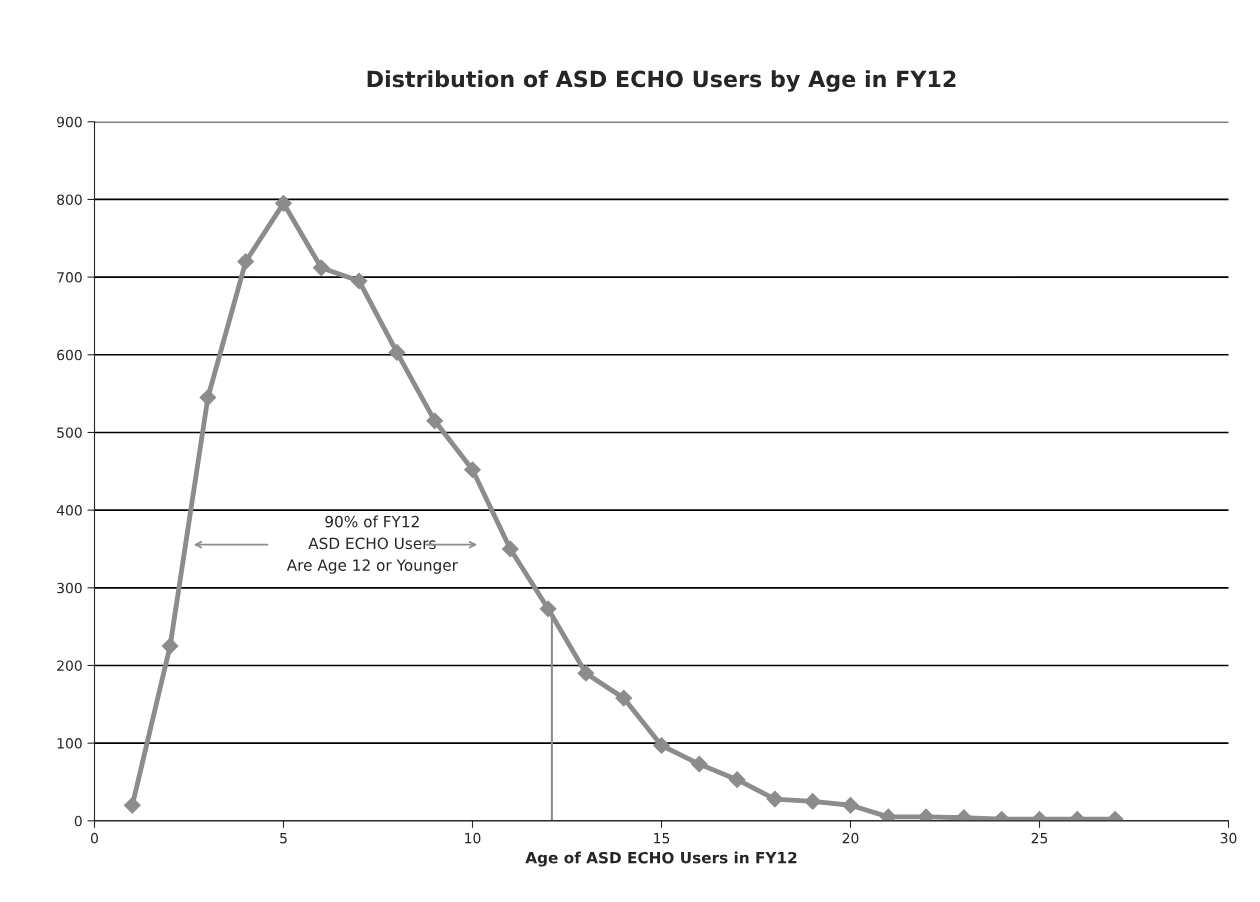  I want to click on y-tick-label: 500, so click(69, 432).